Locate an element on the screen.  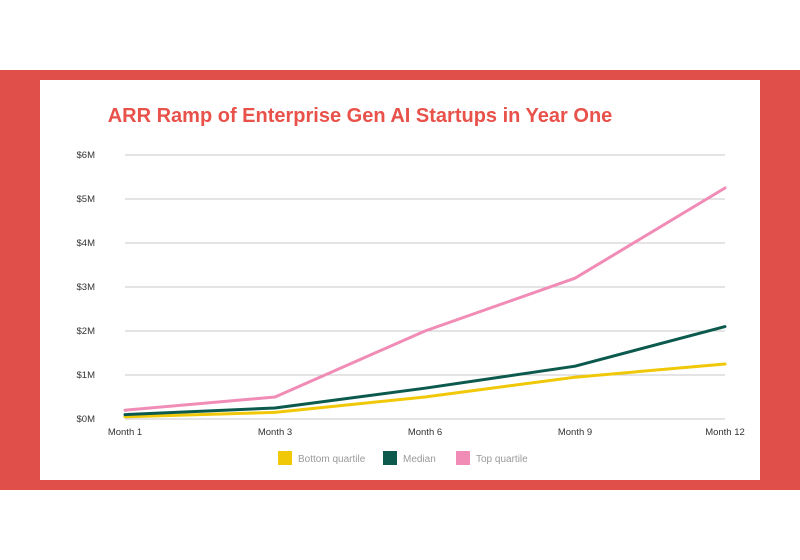
series-line-median is located at coordinates (425, 371).